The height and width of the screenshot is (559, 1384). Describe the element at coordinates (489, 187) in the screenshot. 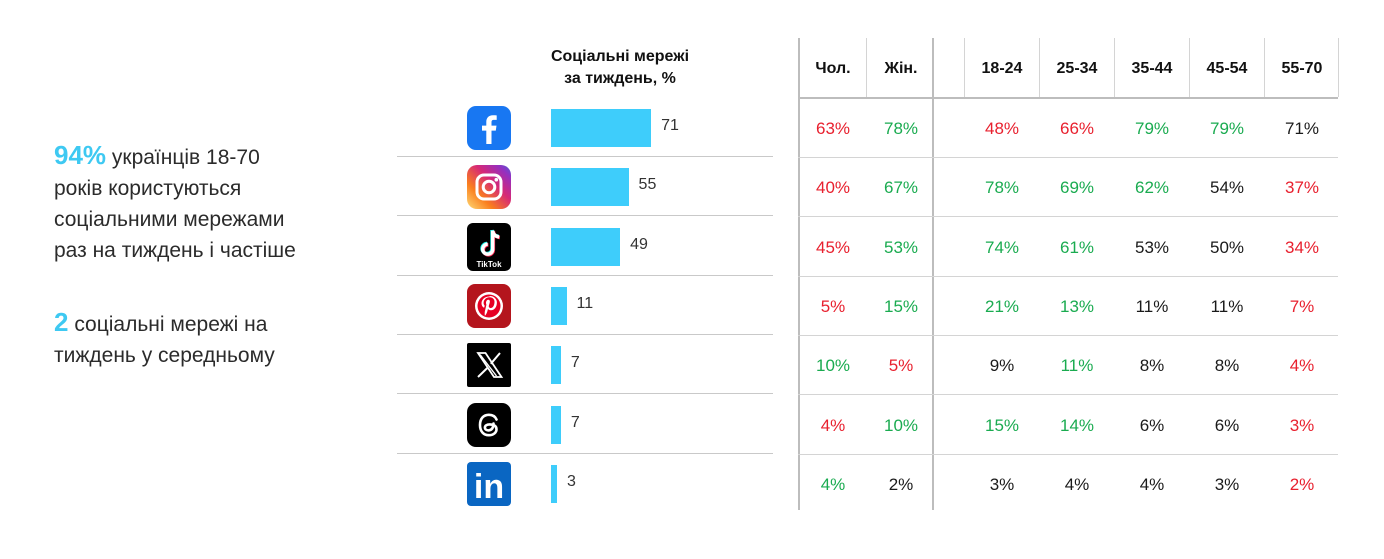

I see `instagram-icon` at that location.